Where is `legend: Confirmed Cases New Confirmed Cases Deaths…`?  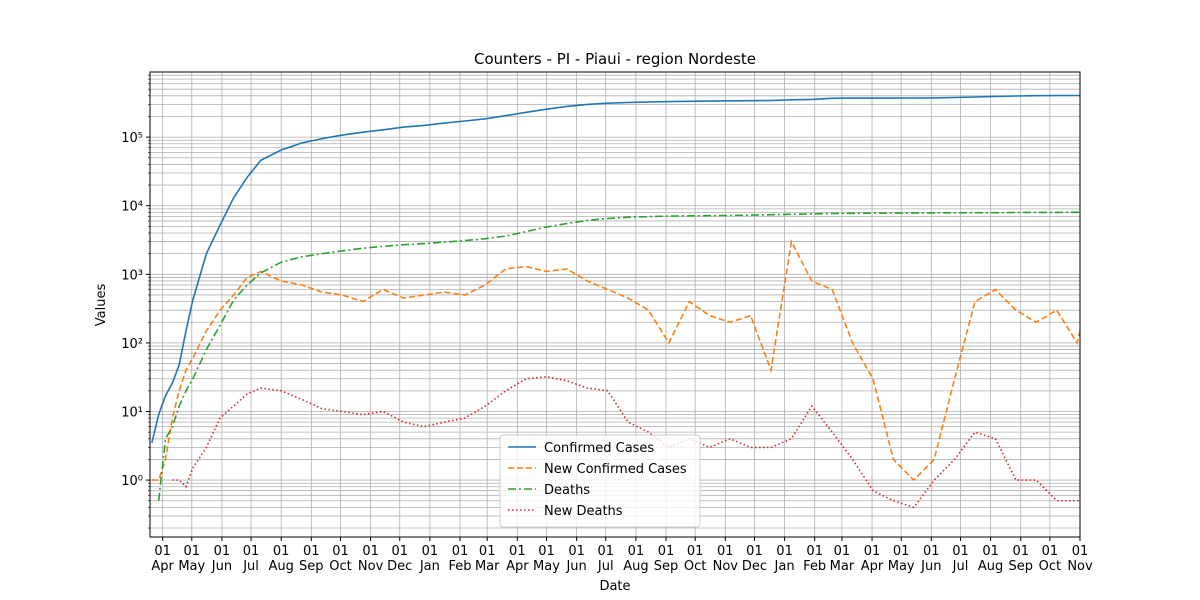 legend: Confirmed Cases New Confirmed Cases Deaths… is located at coordinates (600, 481).